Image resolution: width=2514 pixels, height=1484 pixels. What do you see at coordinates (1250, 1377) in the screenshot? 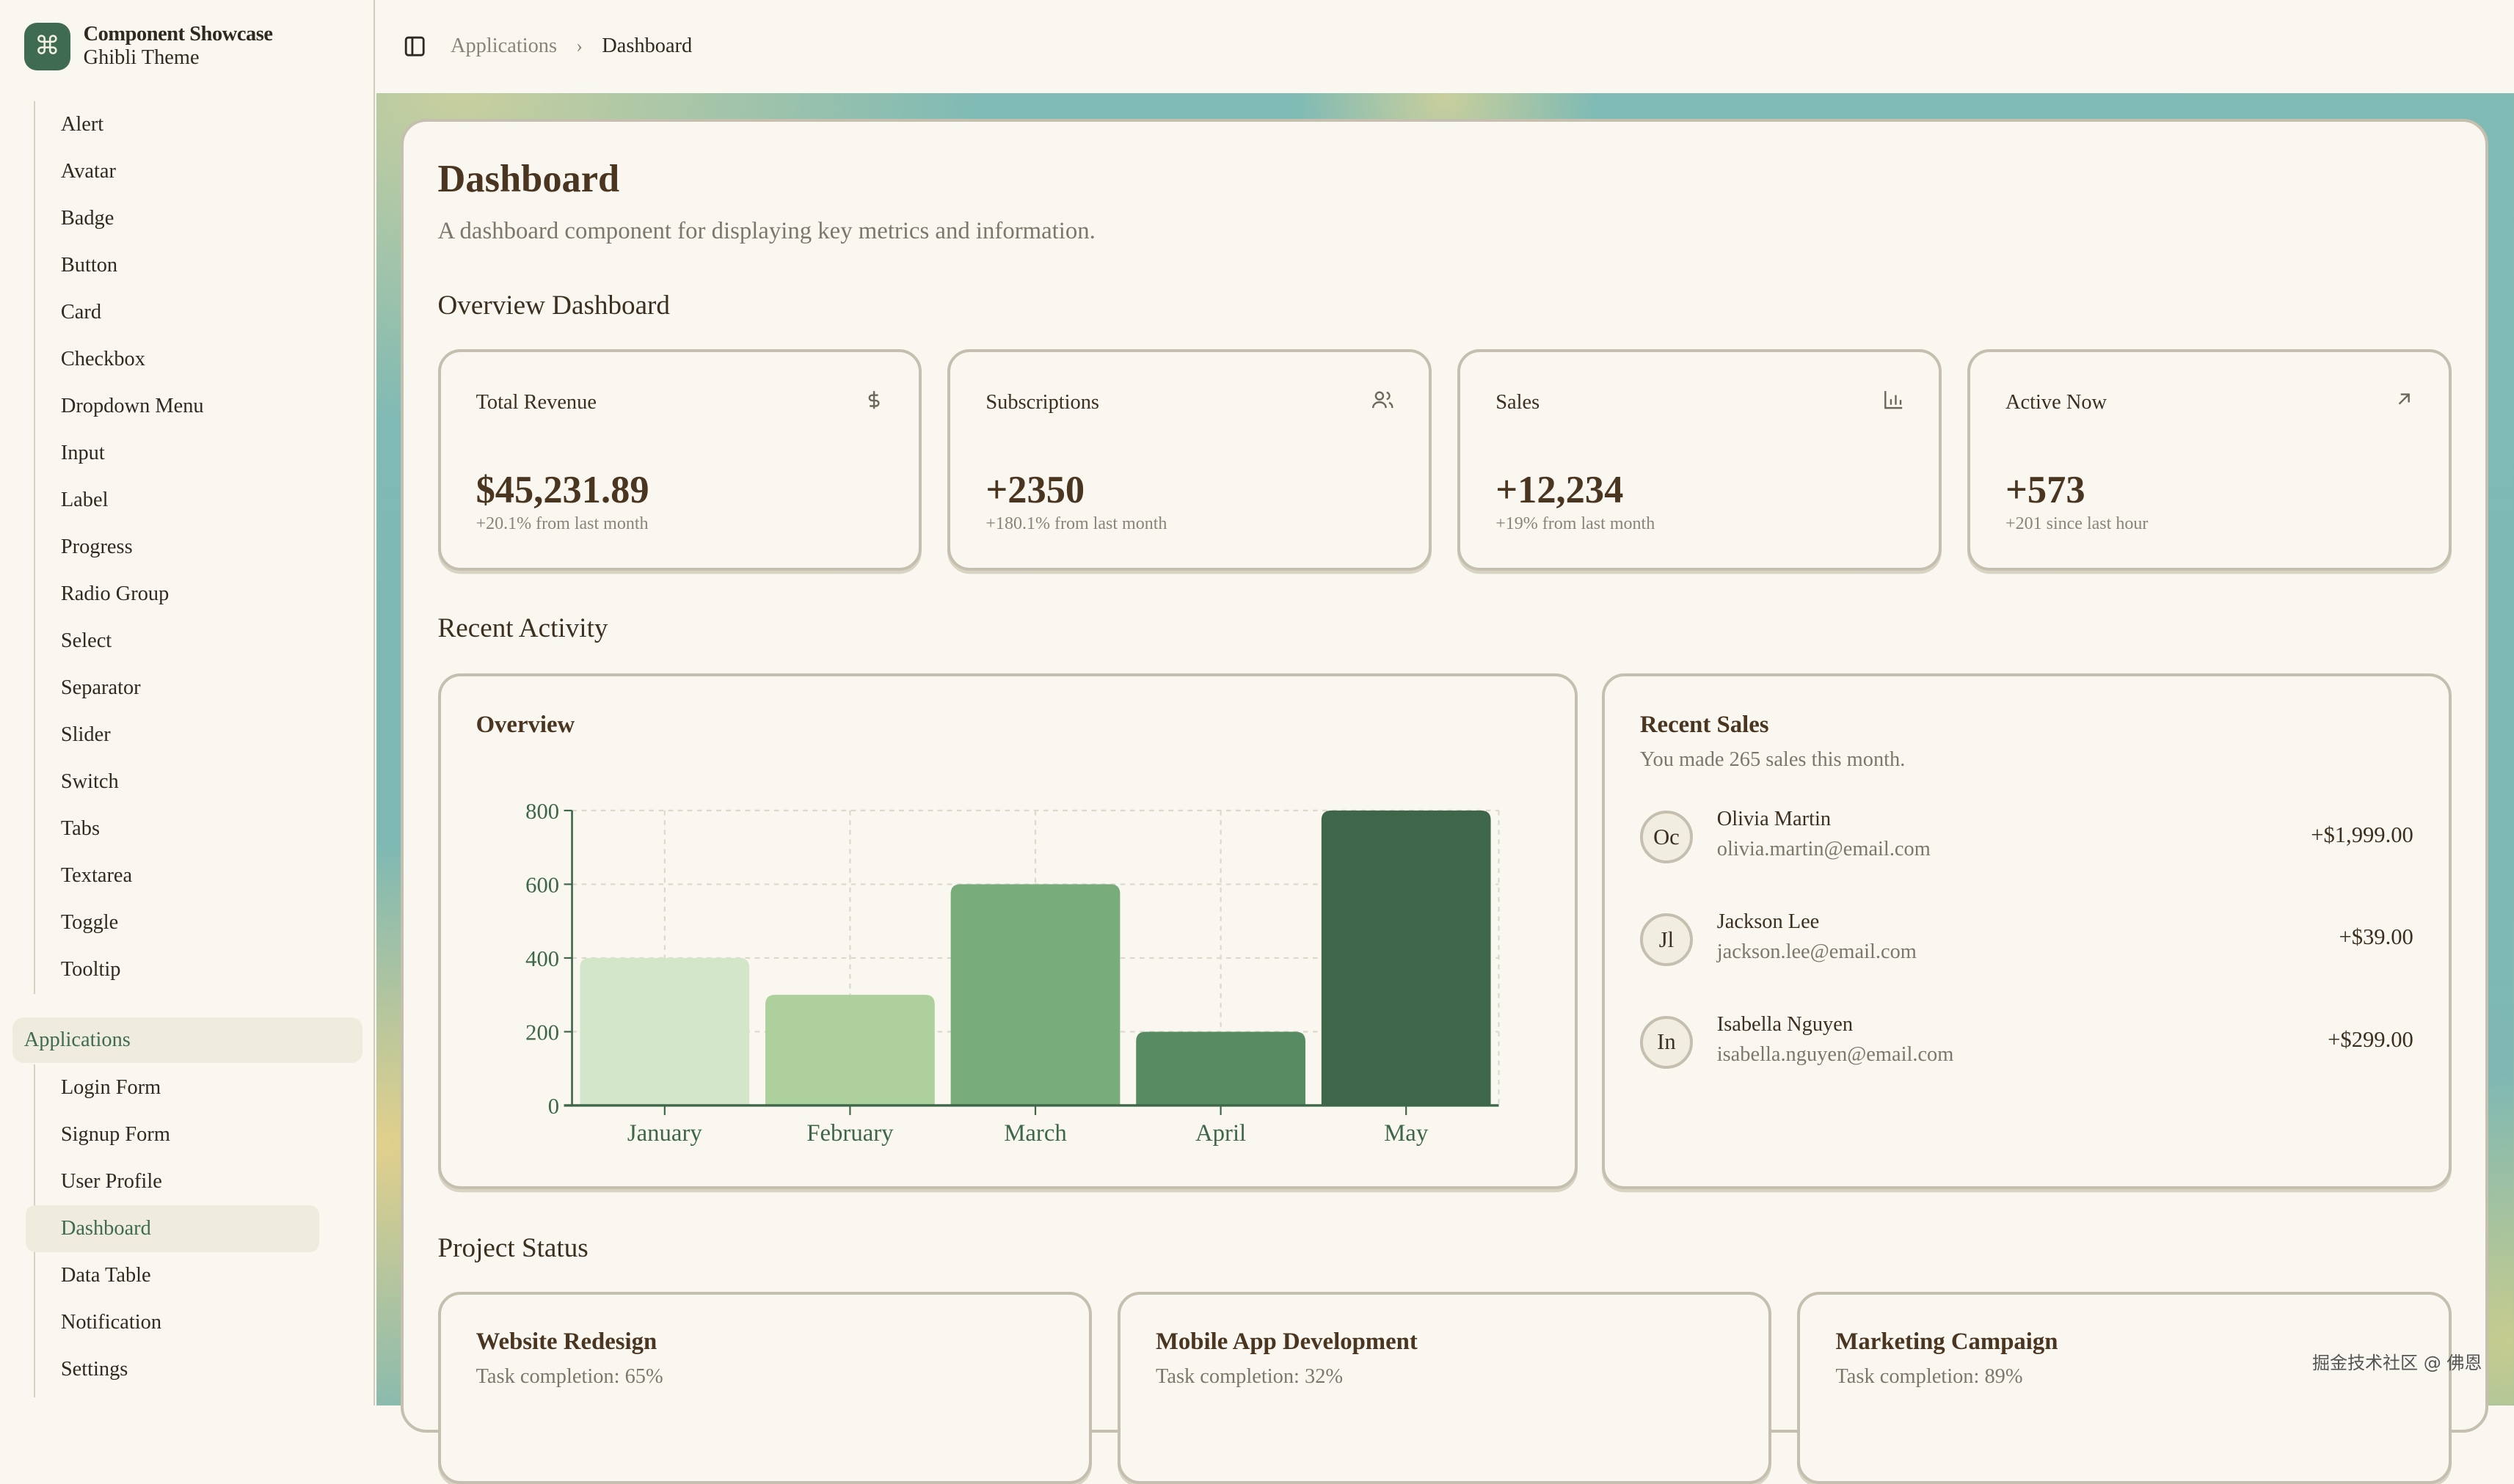
I see `project-completion: Task completion: 32%` at bounding box center [1250, 1377].